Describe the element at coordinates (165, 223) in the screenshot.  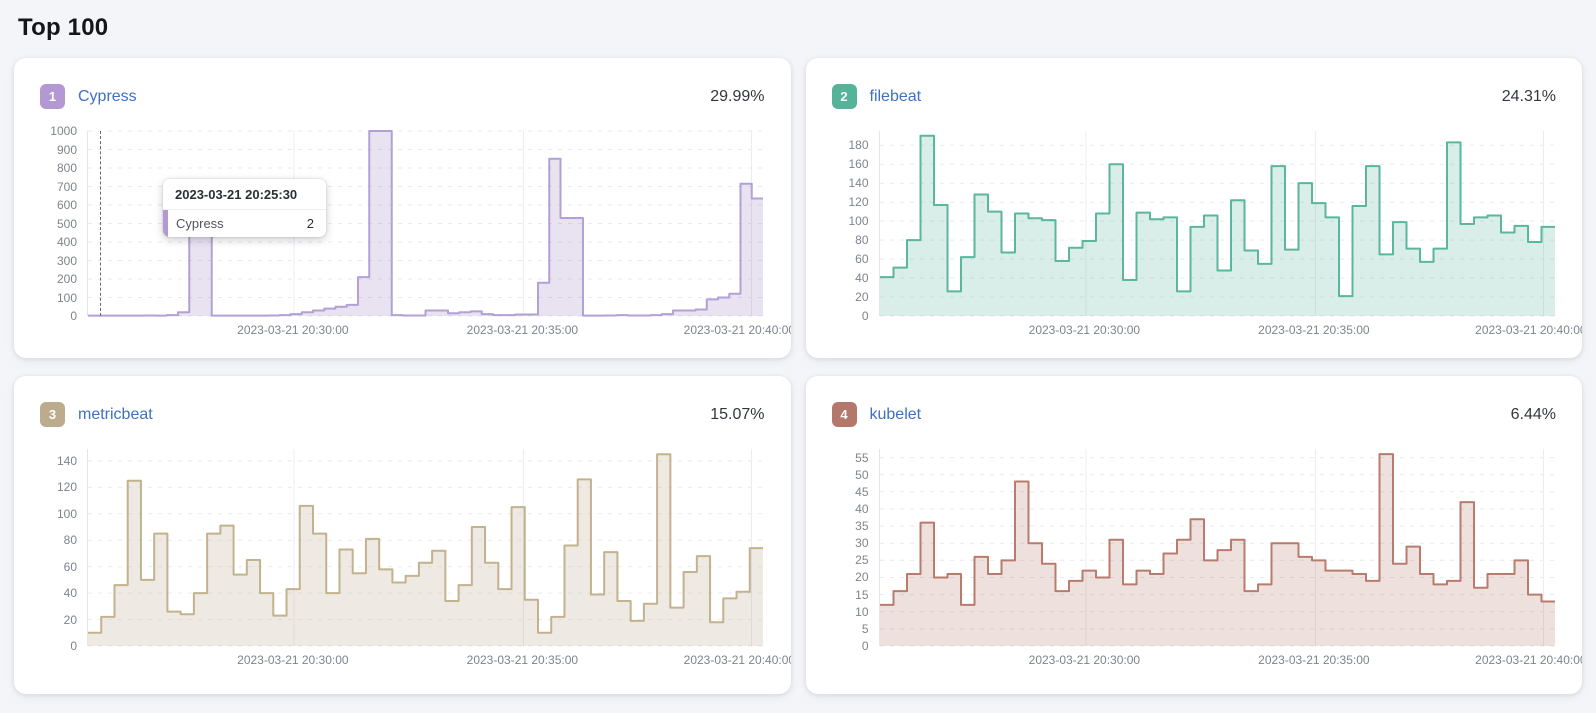
I see `tooltip-series-marker` at that location.